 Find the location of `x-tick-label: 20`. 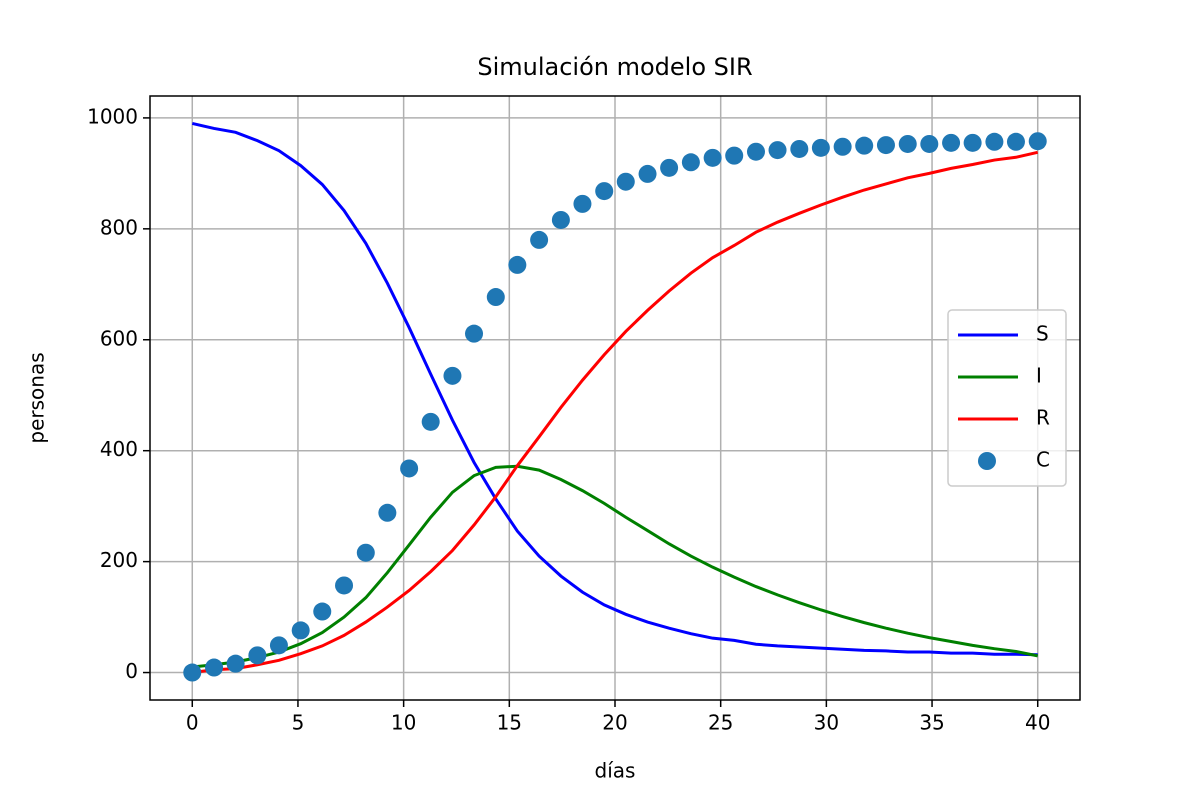

x-tick-label: 20 is located at coordinates (614, 723).